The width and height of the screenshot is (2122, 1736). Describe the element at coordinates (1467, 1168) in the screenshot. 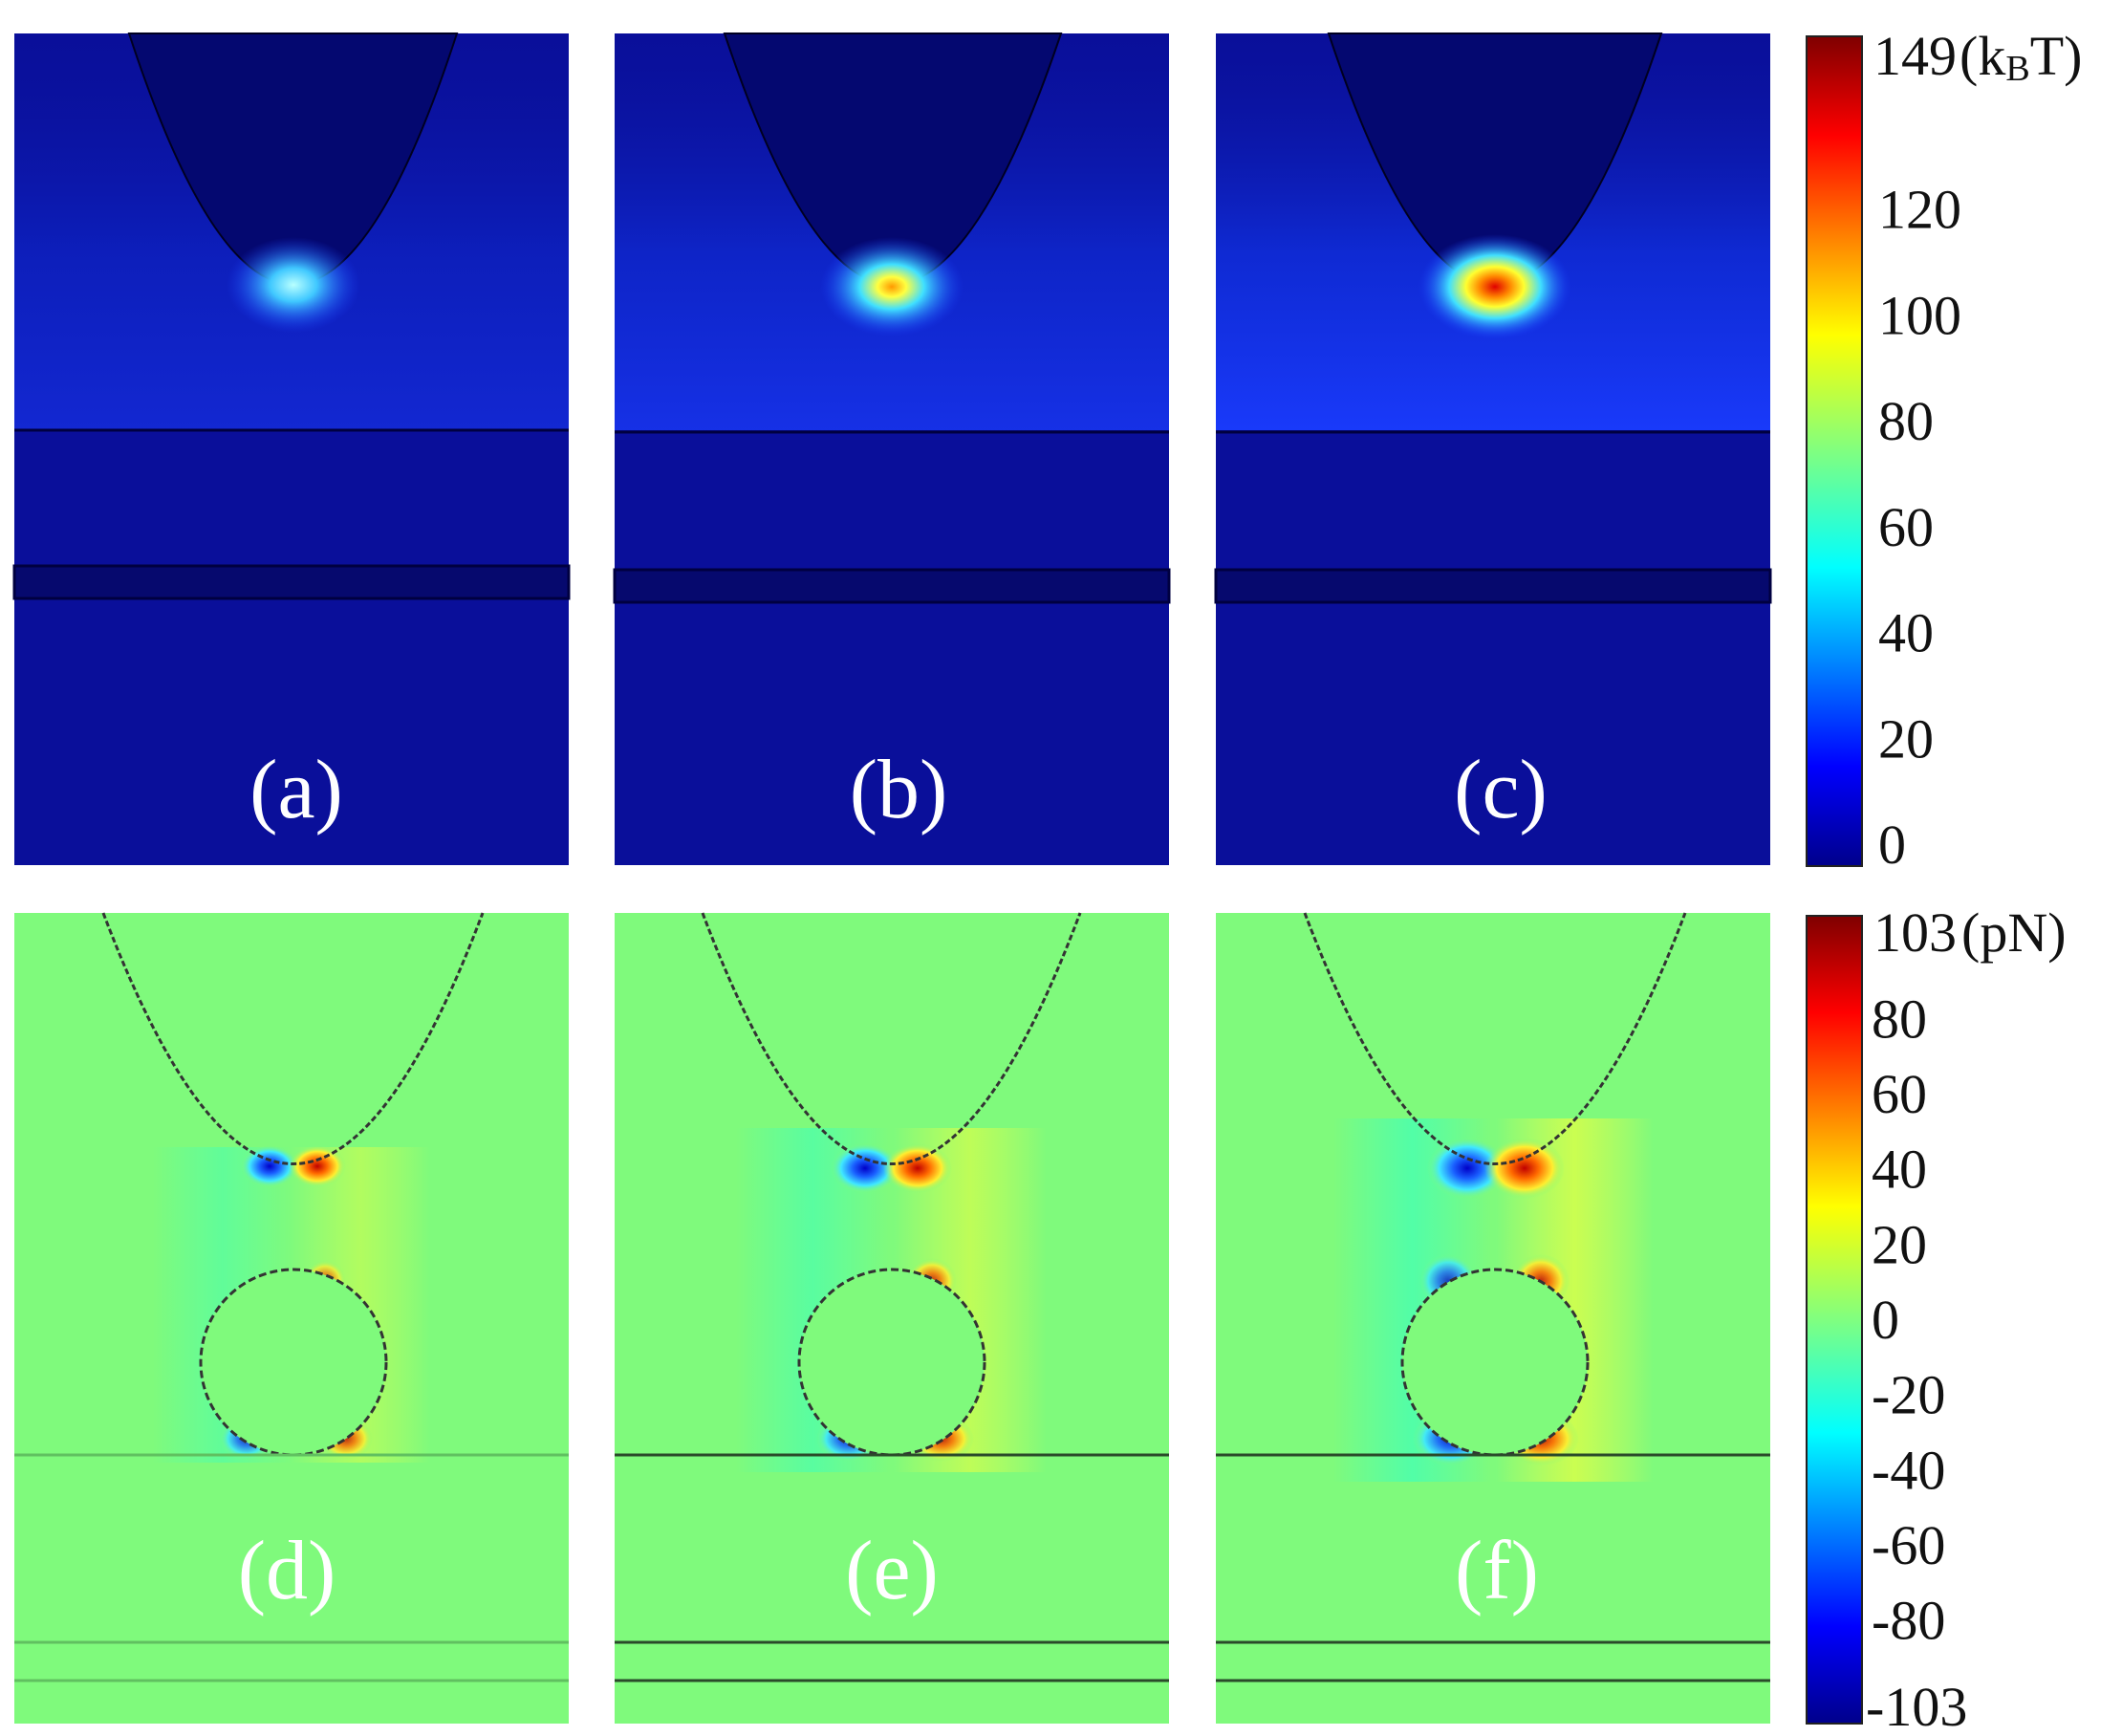

I see `panel-f-lobe-blue-top` at that location.